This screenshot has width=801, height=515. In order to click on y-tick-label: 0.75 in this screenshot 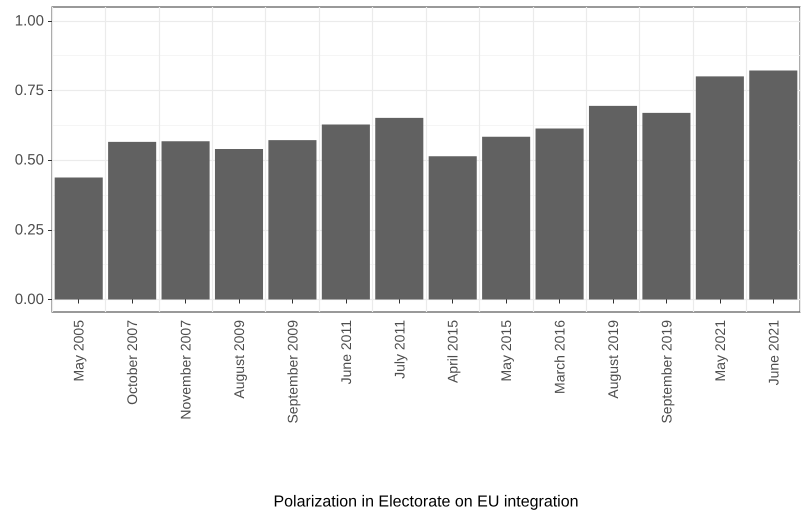, I will do `click(29, 91)`.